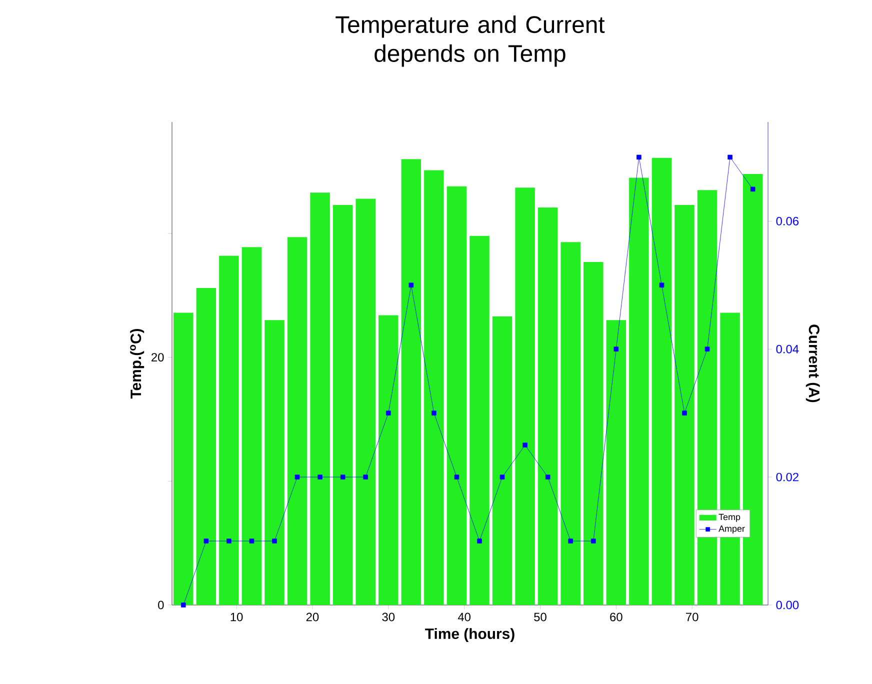 The height and width of the screenshot is (684, 872). Describe the element at coordinates (813, 363) in the screenshot. I see `y2-axis-title: Current (A)` at that location.